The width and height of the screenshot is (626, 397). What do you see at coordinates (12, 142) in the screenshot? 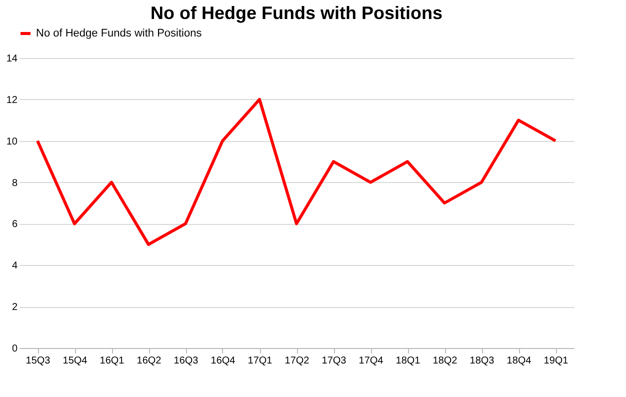
I see `y-tick-label: 10` at bounding box center [12, 142].